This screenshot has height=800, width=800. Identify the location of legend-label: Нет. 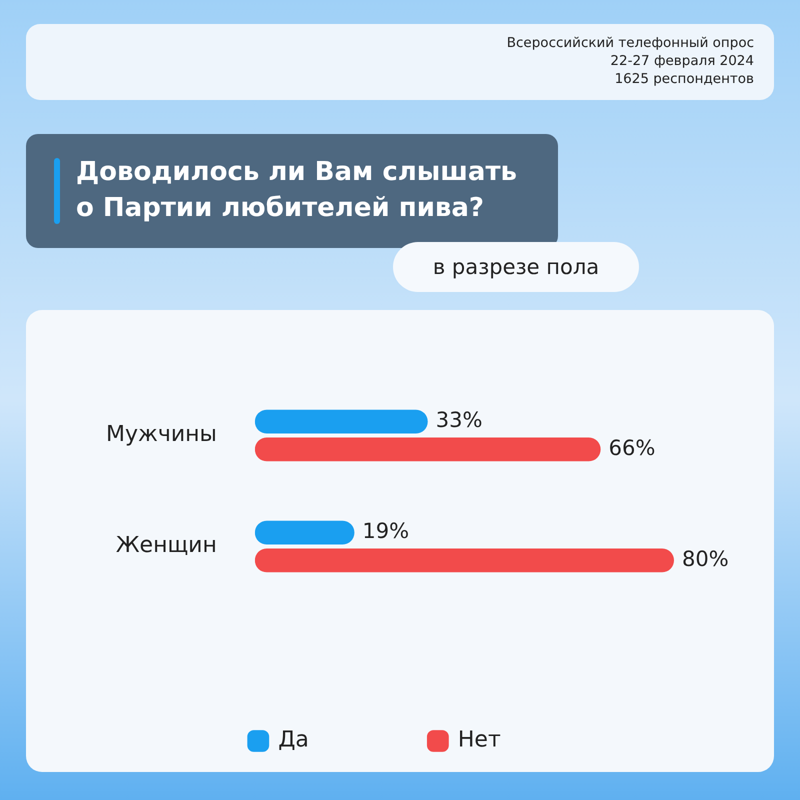
(479, 740).